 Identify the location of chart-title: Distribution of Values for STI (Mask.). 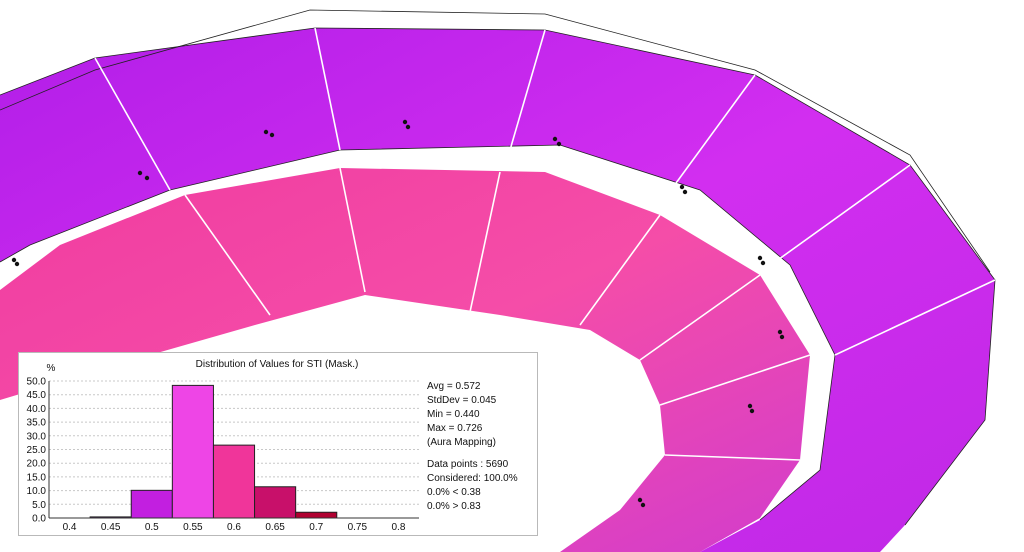
(277, 364).